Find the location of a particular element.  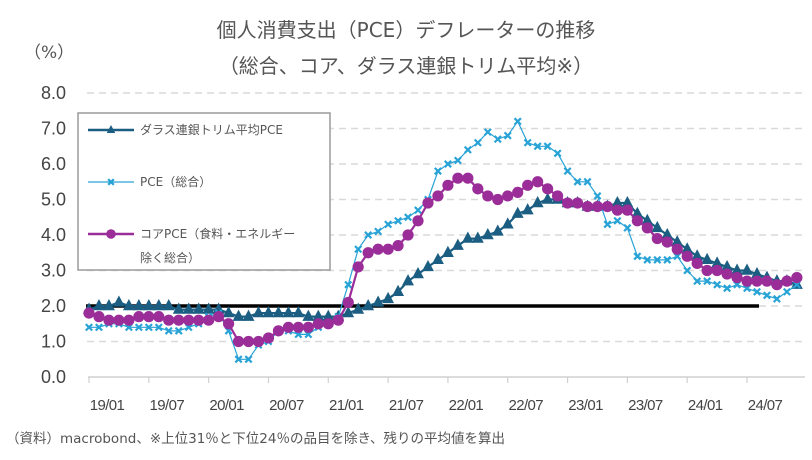

x-tick-label: 20/01 is located at coordinates (226, 405).